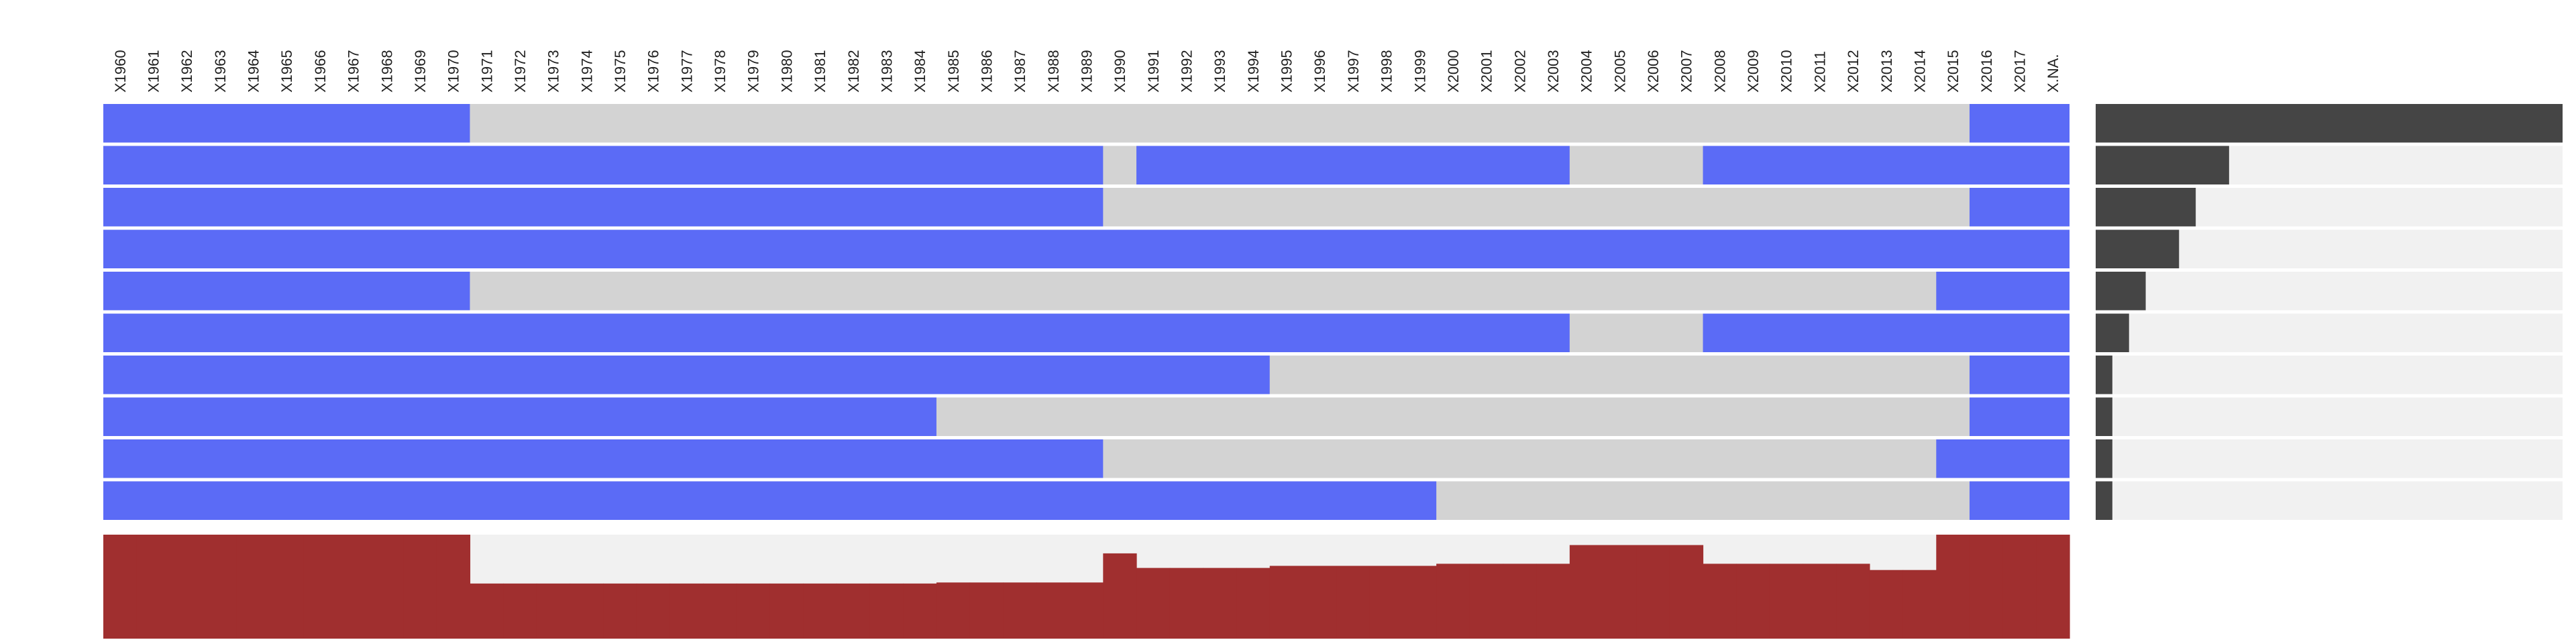 Image resolution: width=2576 pixels, height=644 pixels. What do you see at coordinates (1686, 71) in the screenshot?
I see `column-label-X2007: X2007` at bounding box center [1686, 71].